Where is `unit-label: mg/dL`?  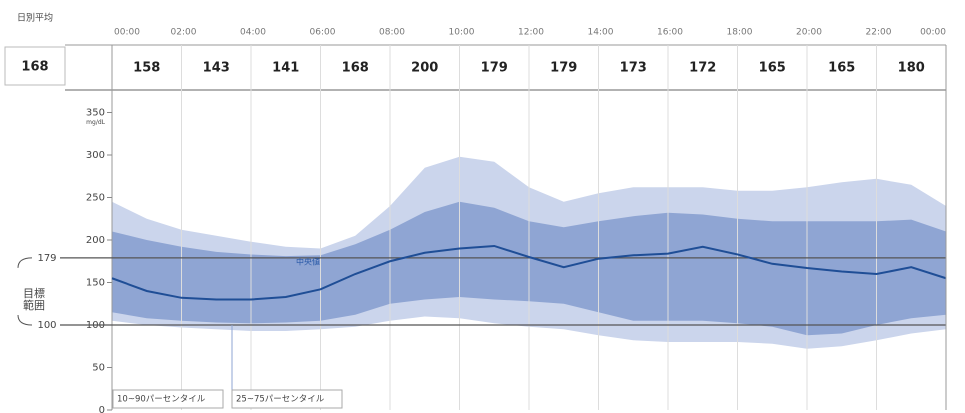 unit-label: mg/dL is located at coordinates (95, 122).